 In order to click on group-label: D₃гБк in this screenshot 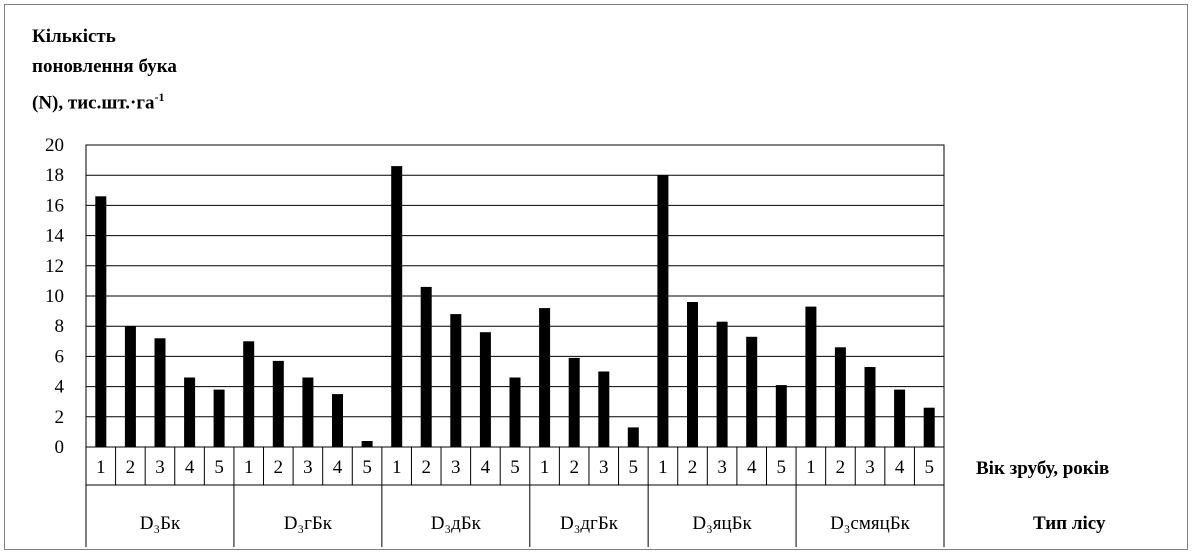, I will do `click(308, 523)`.